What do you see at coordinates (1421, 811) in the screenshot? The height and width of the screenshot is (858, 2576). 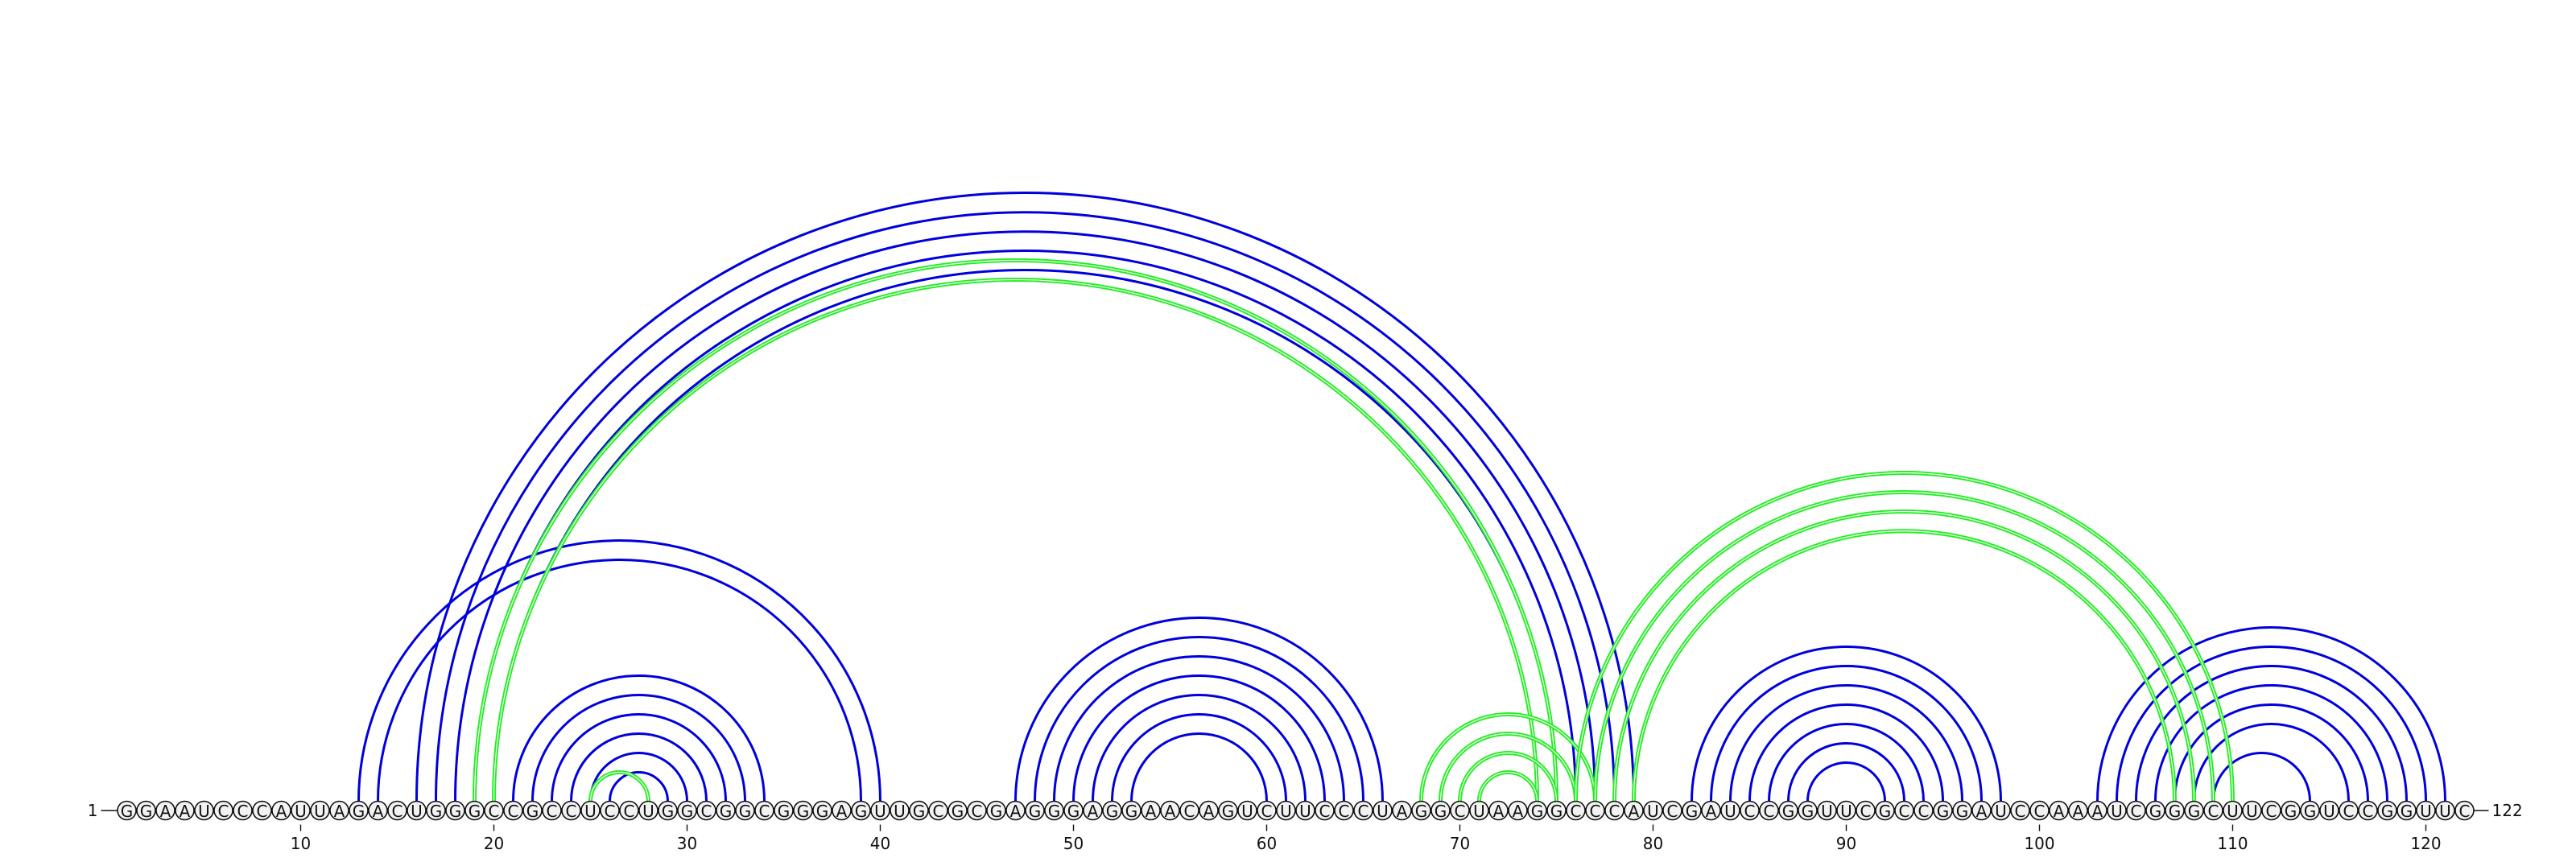 I see `nucleotide-68: G` at bounding box center [1421, 811].